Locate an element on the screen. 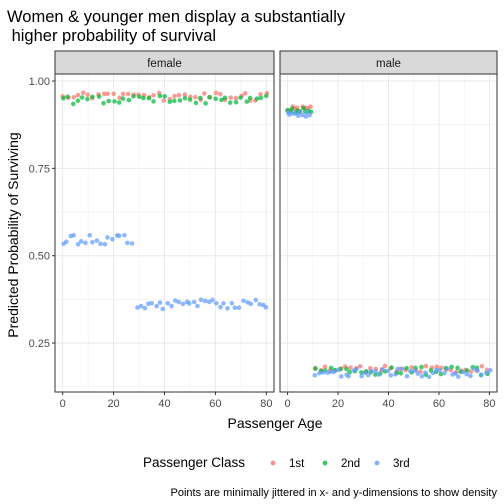 The width and height of the screenshot is (504, 504). strip-male is located at coordinates (388, 62).